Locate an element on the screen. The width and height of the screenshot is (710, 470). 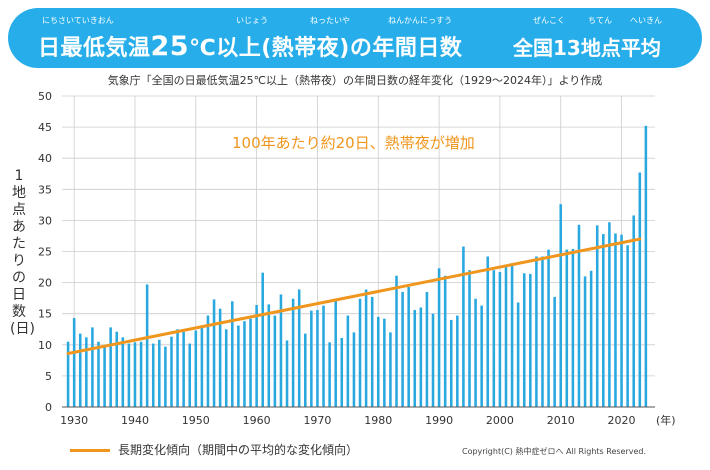
y-tick-label: 45 is located at coordinates (45, 127).